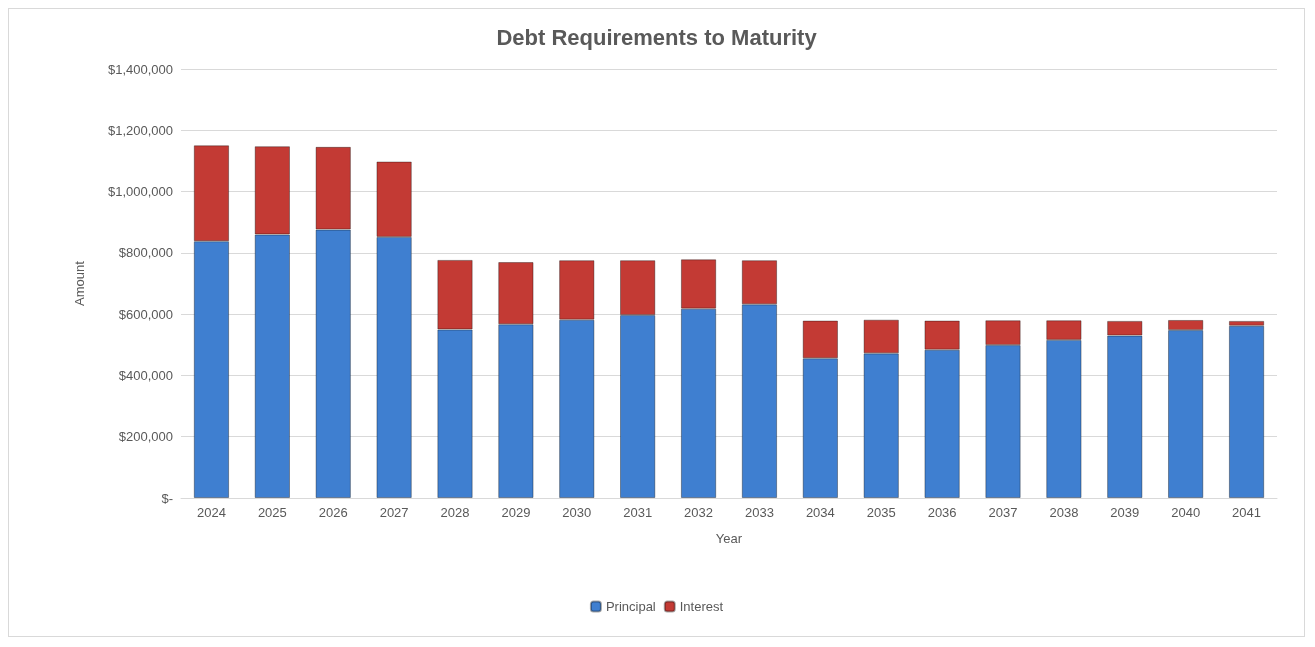 This screenshot has height=647, width=1315. What do you see at coordinates (577, 512) in the screenshot?
I see `x-tick-label: 2030` at bounding box center [577, 512].